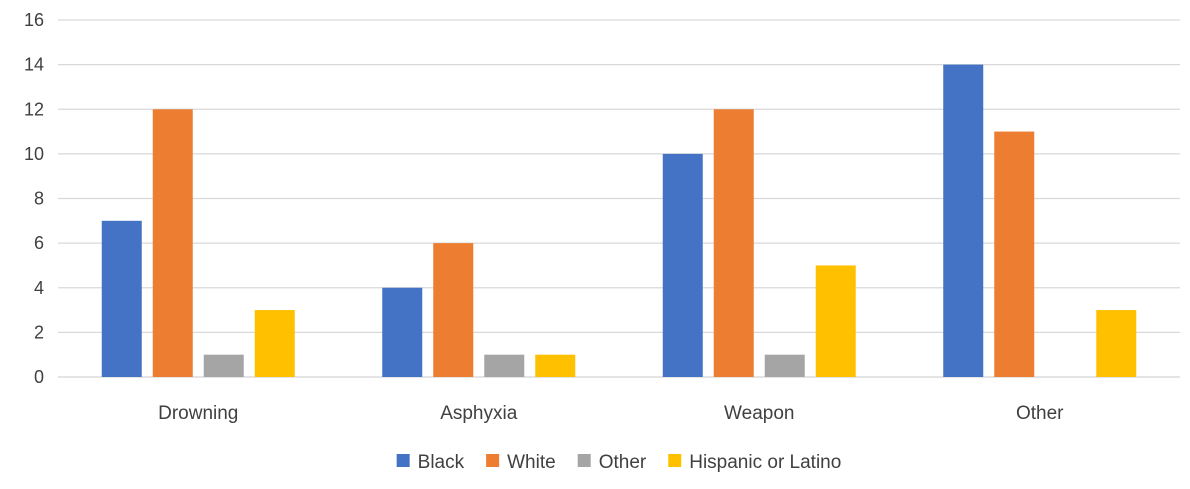 This screenshot has width=1190, height=489. What do you see at coordinates (198, 413) in the screenshot?
I see `x-tick-label: Drowning` at bounding box center [198, 413].